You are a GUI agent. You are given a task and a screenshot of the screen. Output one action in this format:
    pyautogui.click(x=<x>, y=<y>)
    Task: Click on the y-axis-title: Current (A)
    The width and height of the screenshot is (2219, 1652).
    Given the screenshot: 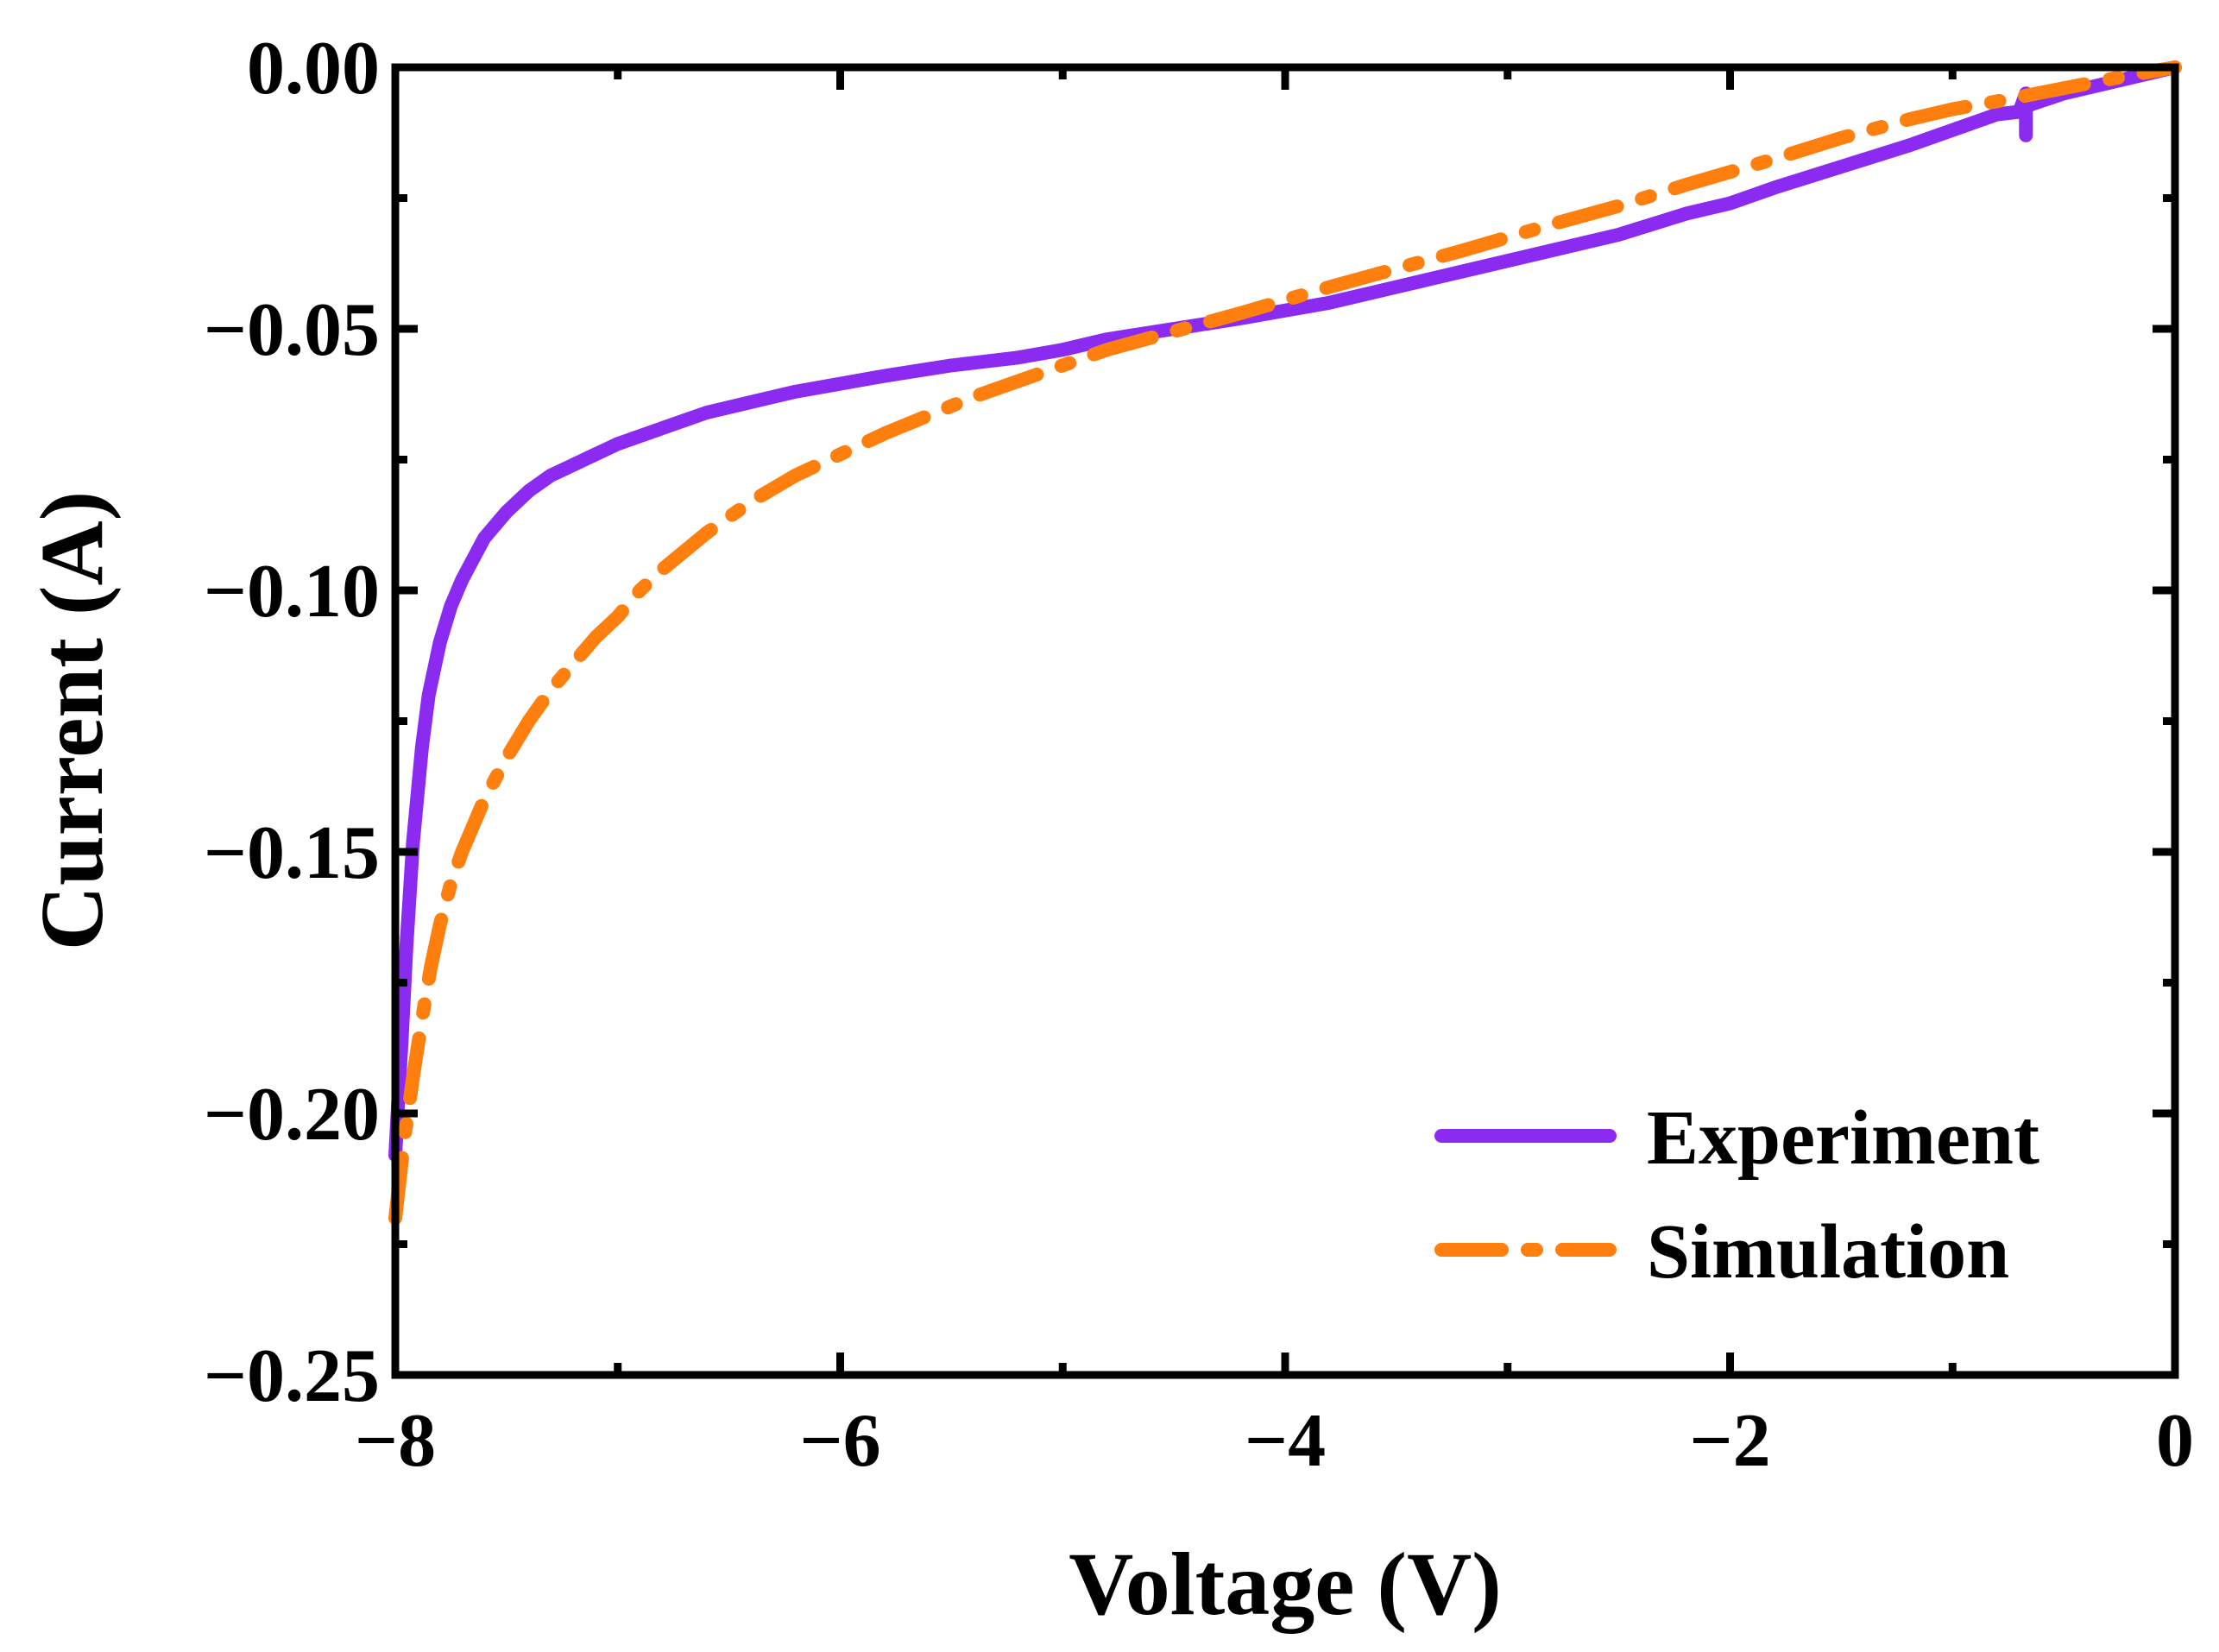 What is the action you would take?
    pyautogui.click(x=72, y=721)
    